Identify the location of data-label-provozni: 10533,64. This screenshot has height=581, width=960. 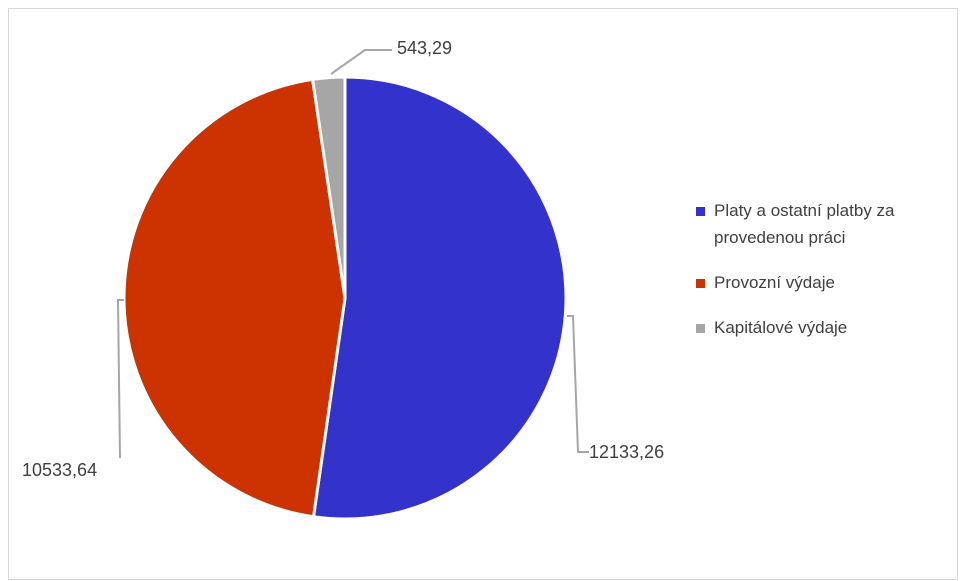
(59, 470).